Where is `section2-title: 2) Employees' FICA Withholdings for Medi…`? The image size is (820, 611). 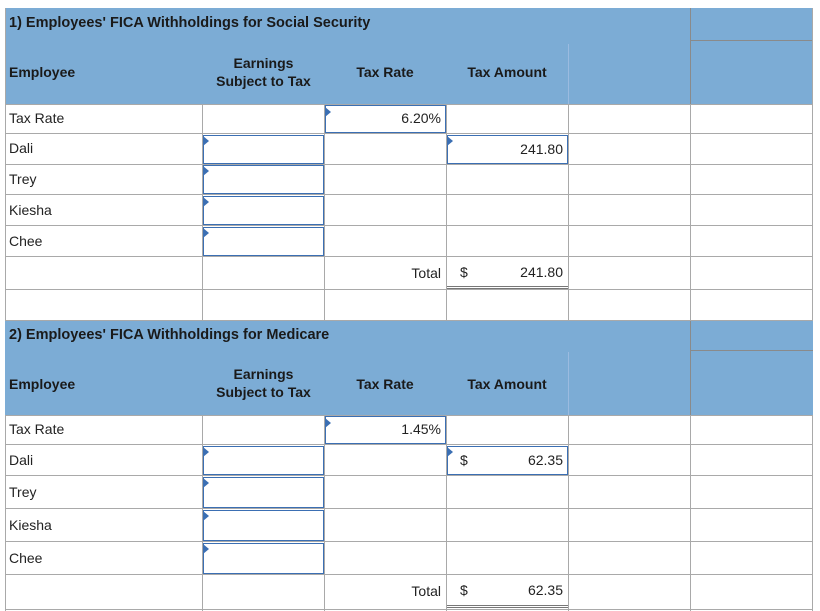 section2-title: 2) Employees' FICA Withholdings for Medi… is located at coordinates (169, 335).